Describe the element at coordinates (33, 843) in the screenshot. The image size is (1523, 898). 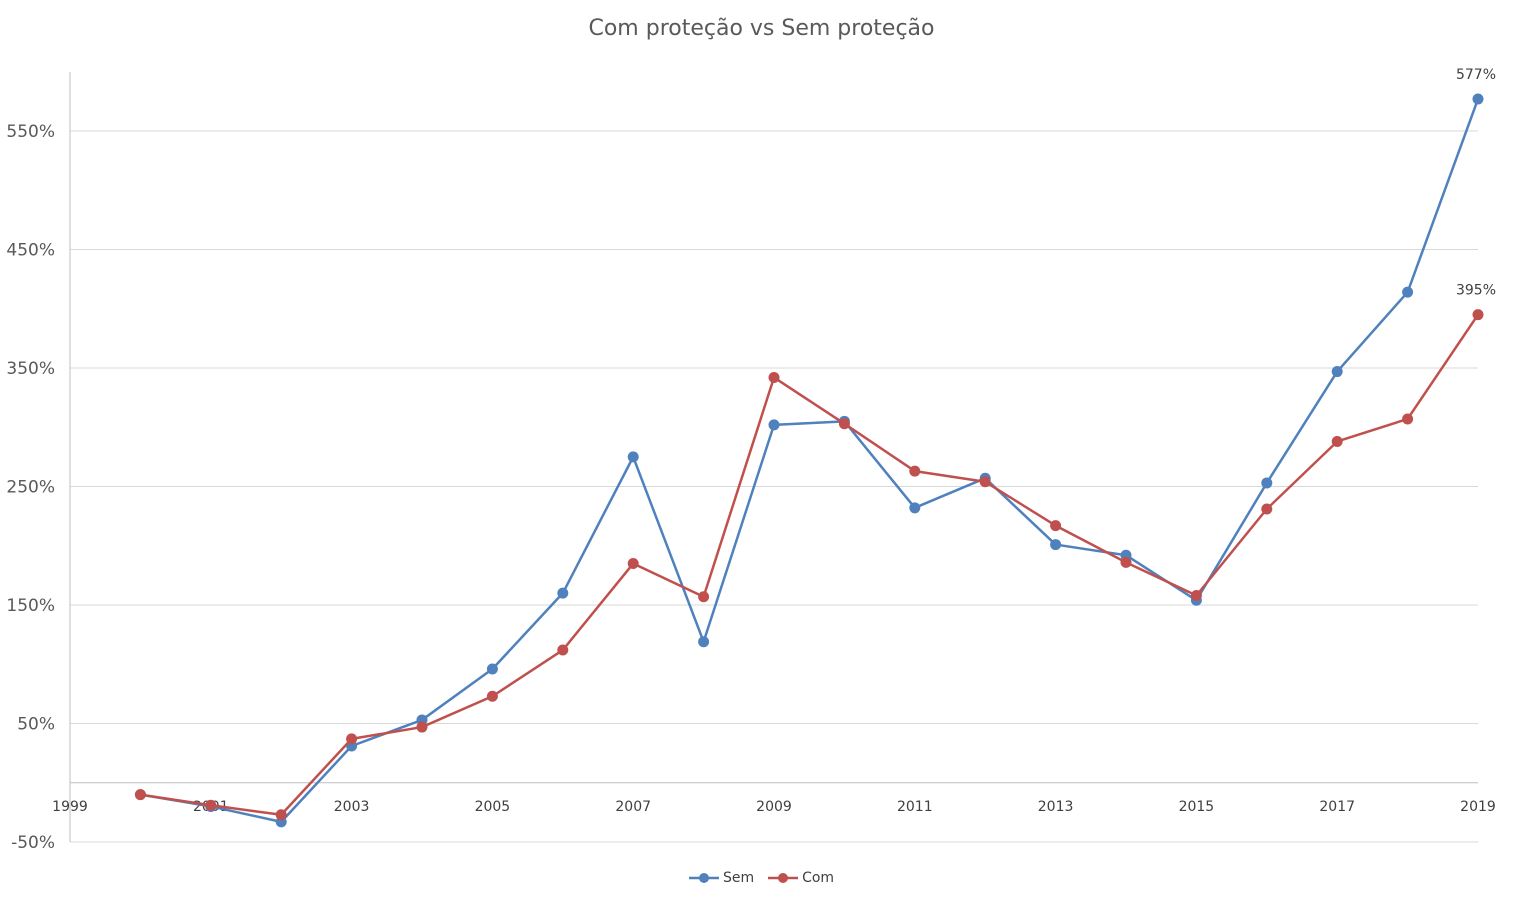
I see `y-tick-label: -50%` at that location.